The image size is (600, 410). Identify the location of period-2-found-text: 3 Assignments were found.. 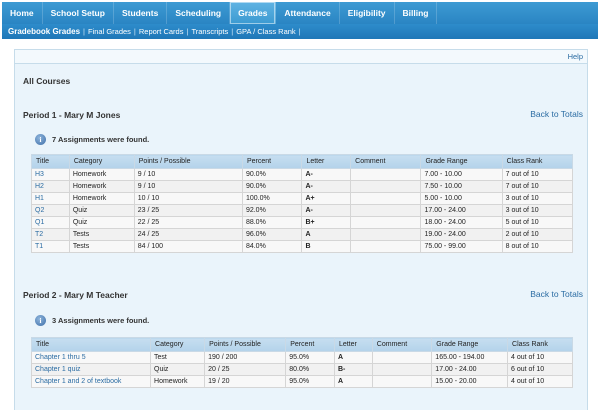
(101, 320).